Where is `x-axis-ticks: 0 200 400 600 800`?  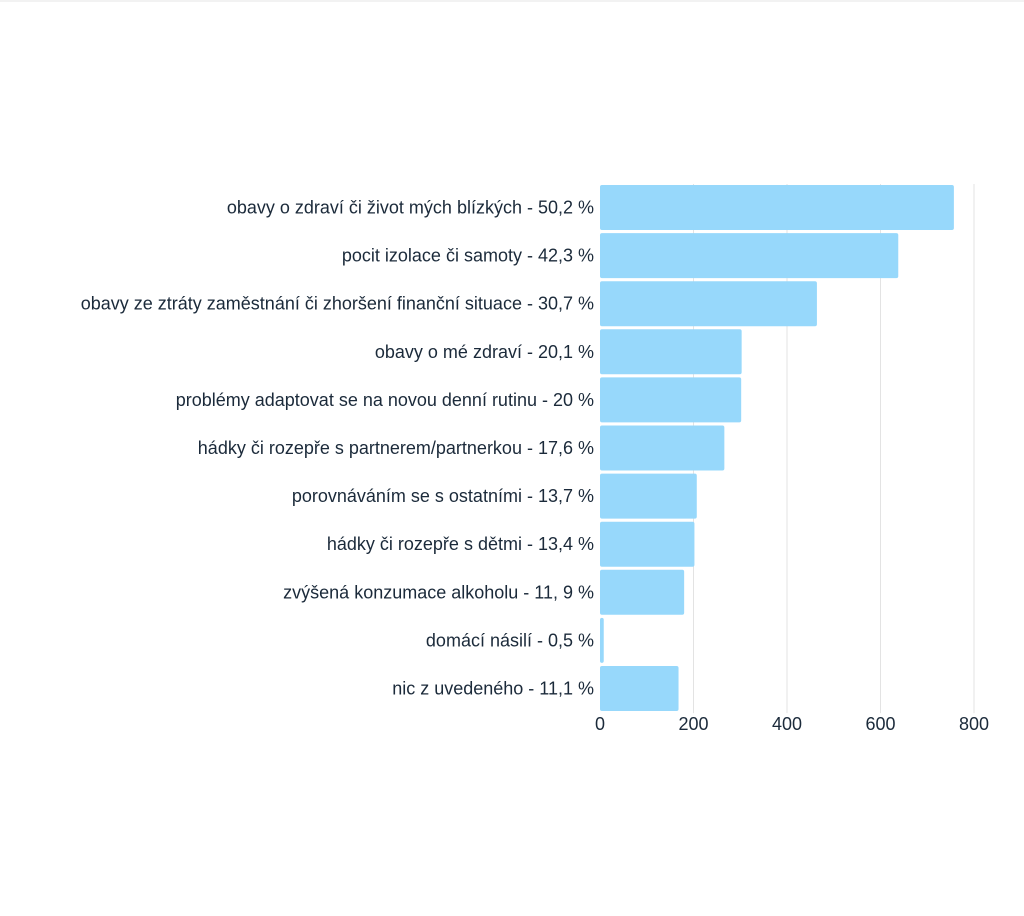
x-axis-ticks: 0 200 400 600 800 is located at coordinates (792, 724).